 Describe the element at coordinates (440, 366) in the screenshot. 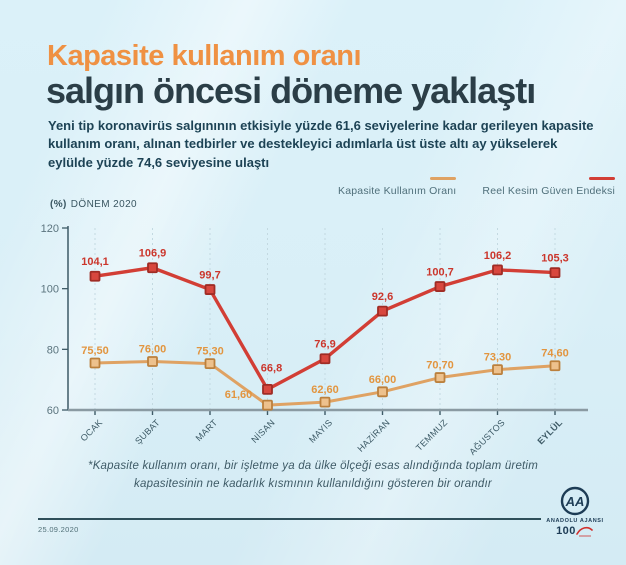

I see `data-point-label: 70,70` at that location.